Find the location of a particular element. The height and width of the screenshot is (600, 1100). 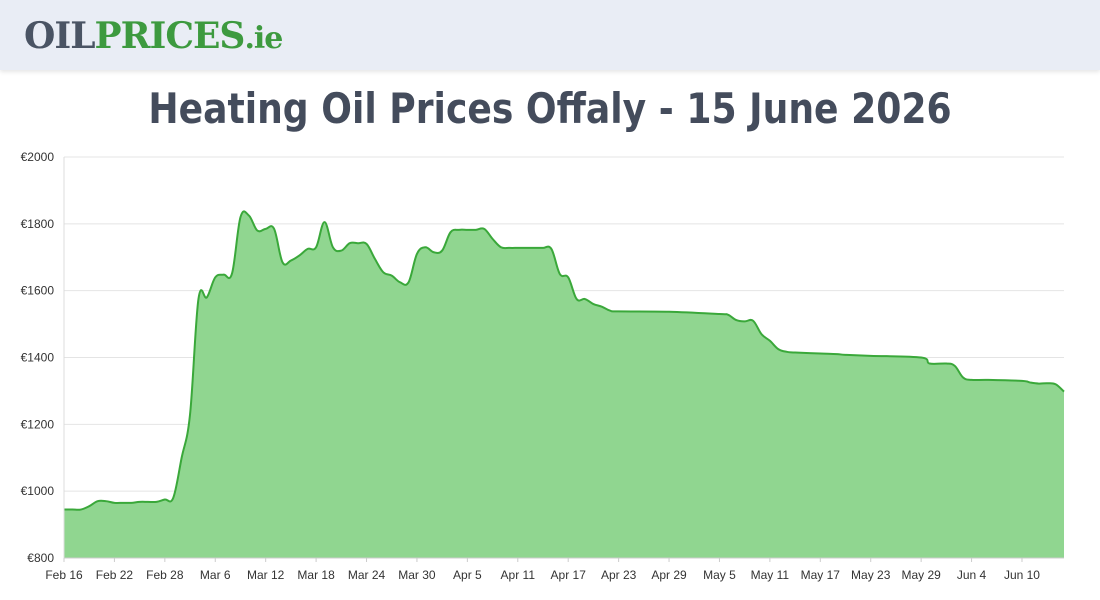

y-tick-label: €1800 is located at coordinates (38, 224).